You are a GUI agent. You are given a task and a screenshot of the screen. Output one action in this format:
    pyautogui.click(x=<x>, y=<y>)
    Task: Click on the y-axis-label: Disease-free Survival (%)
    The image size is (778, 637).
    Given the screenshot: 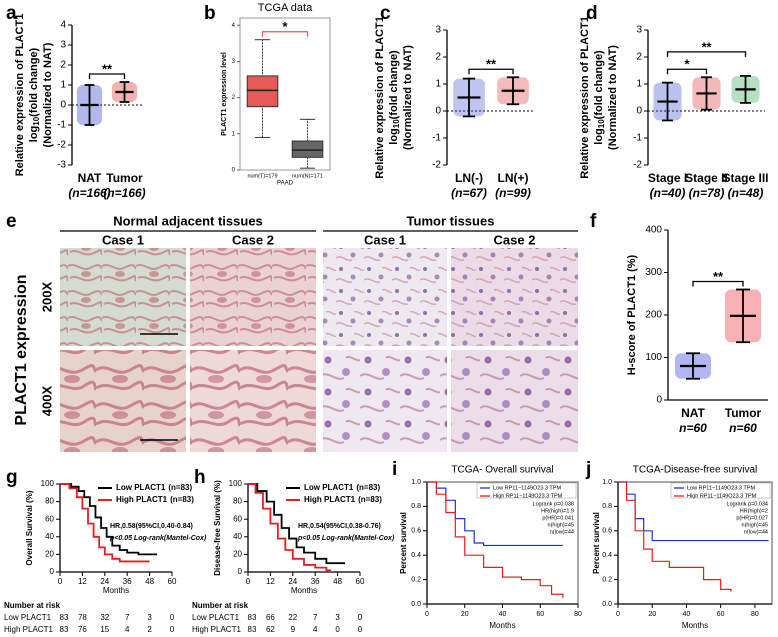 What is the action you would take?
    pyautogui.click(x=217, y=528)
    